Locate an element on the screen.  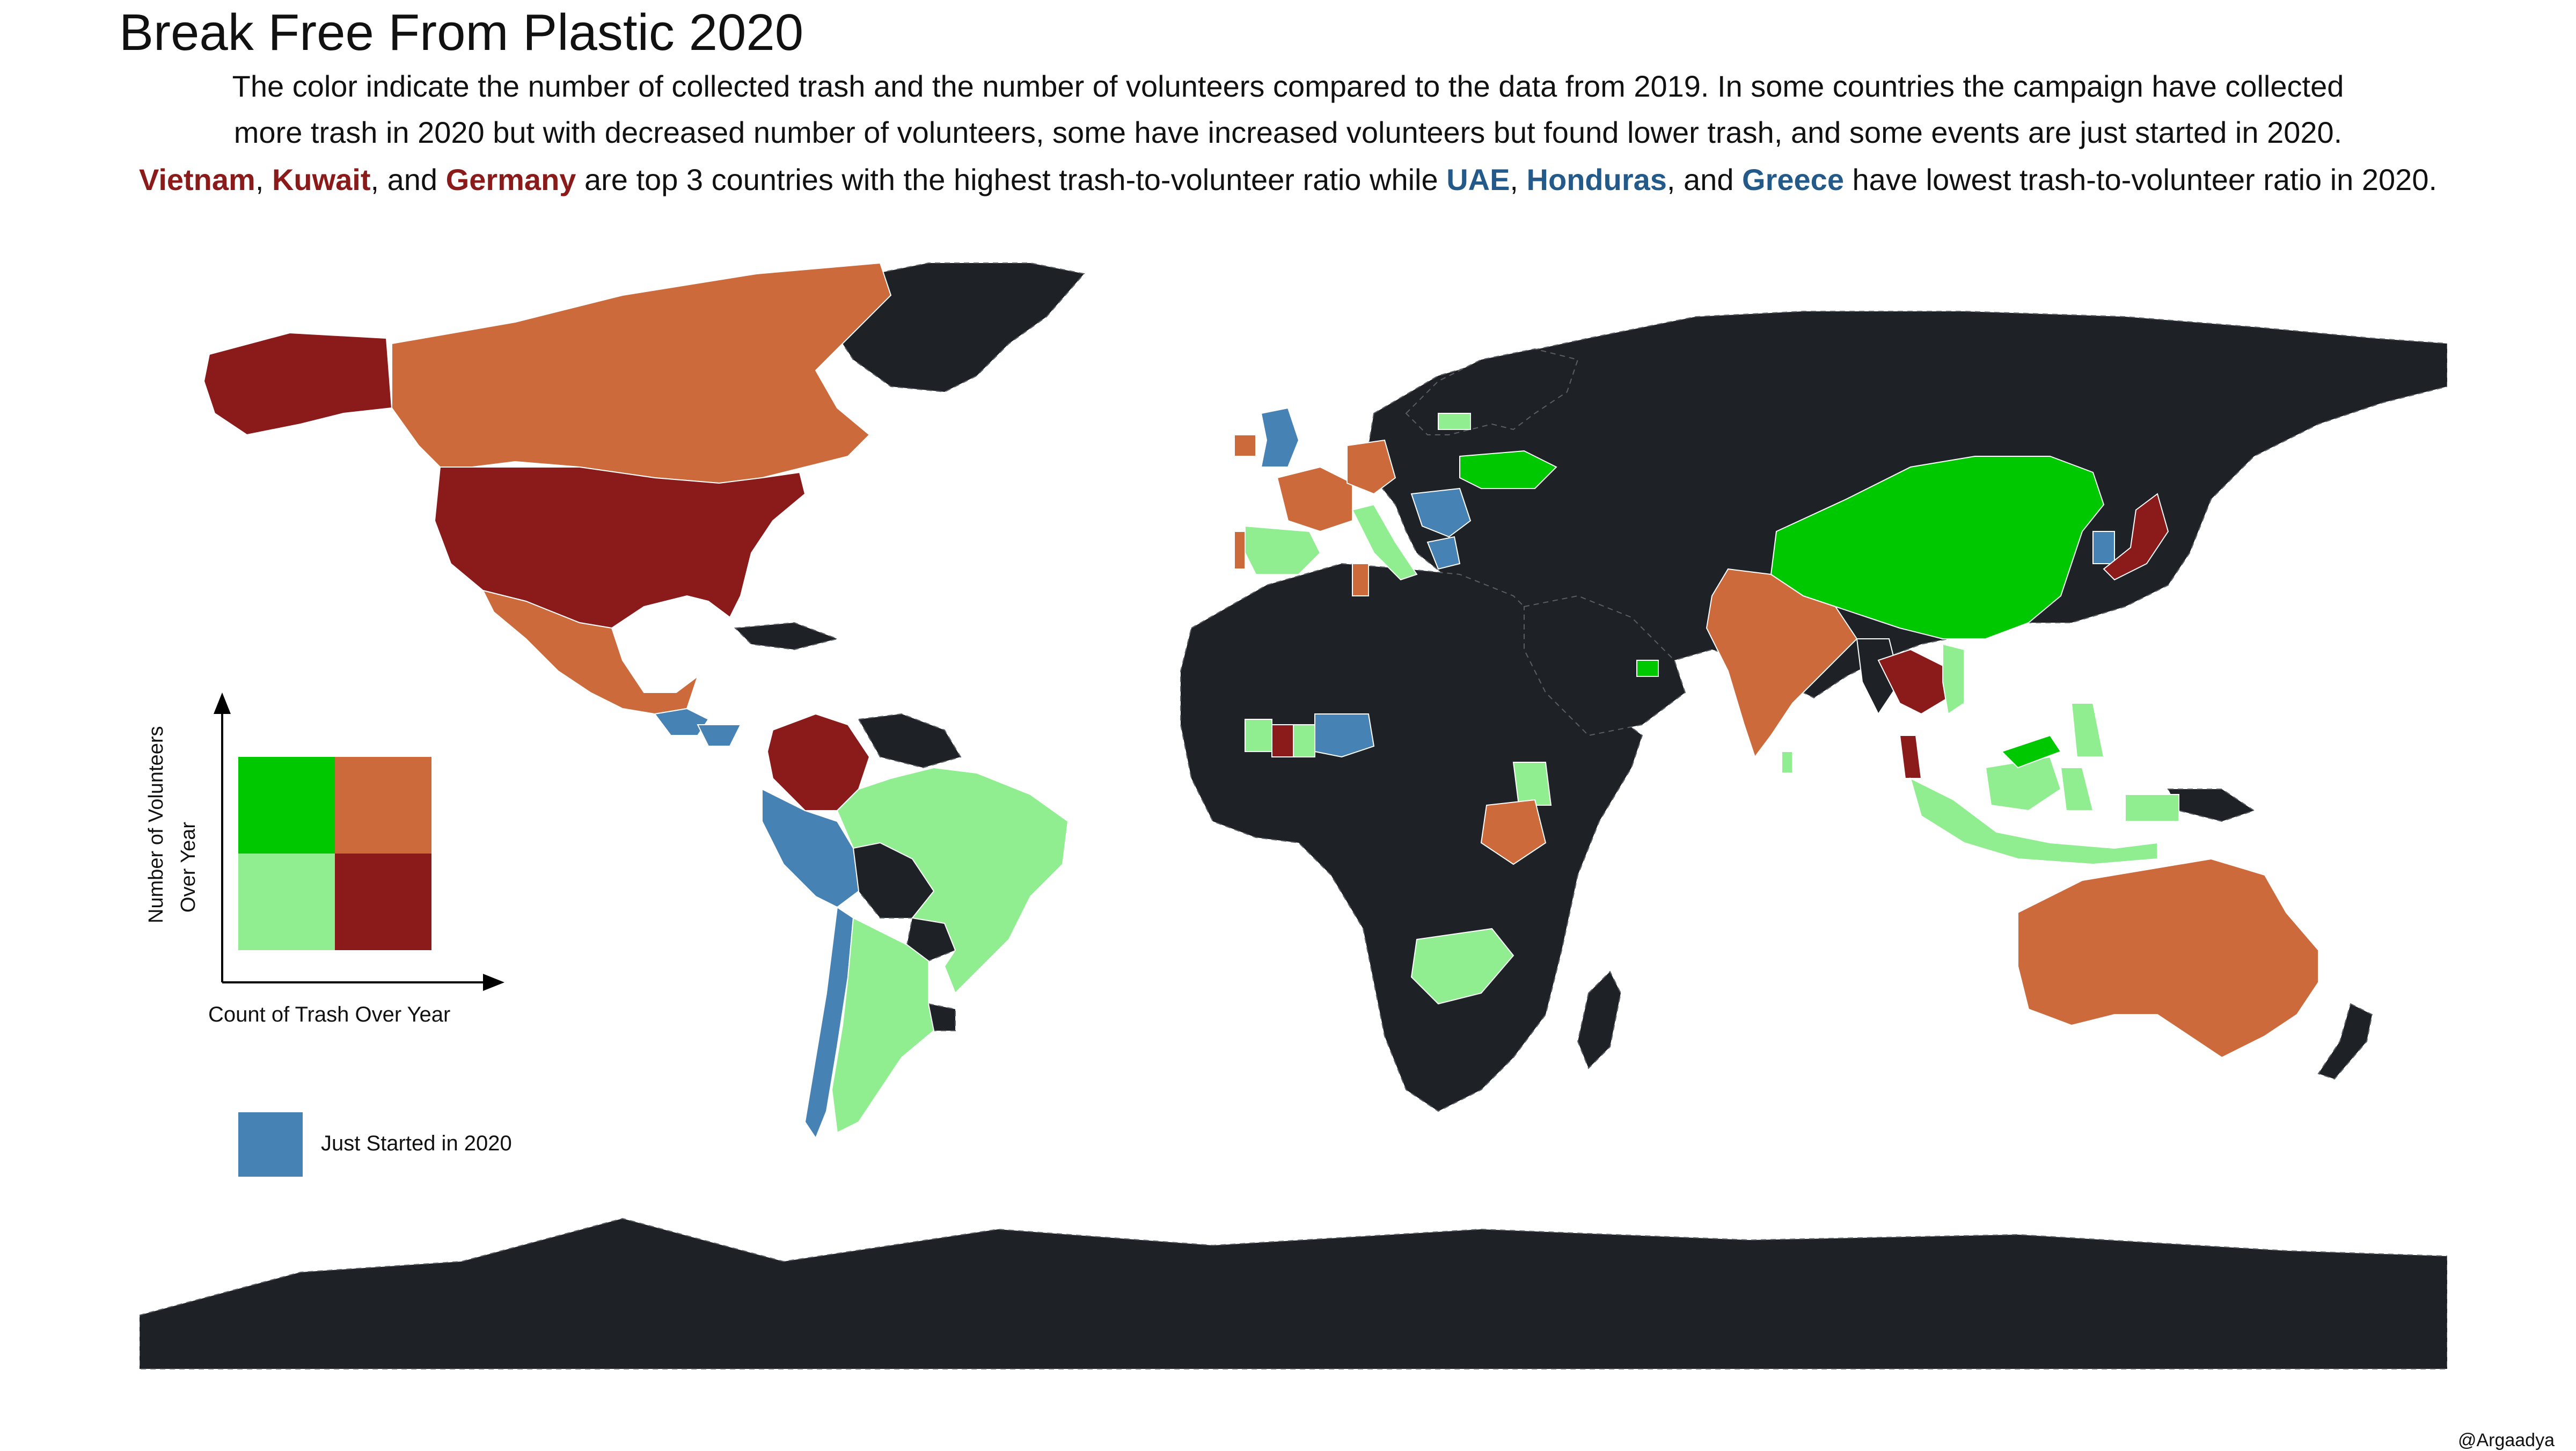
region-sulawesi is located at coordinates (2077, 789).